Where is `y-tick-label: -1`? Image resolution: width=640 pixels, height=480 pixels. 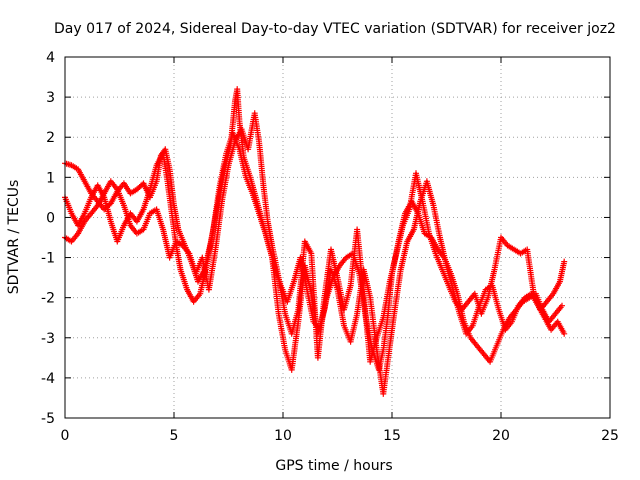 y-tick-label: -1 is located at coordinates (48, 259).